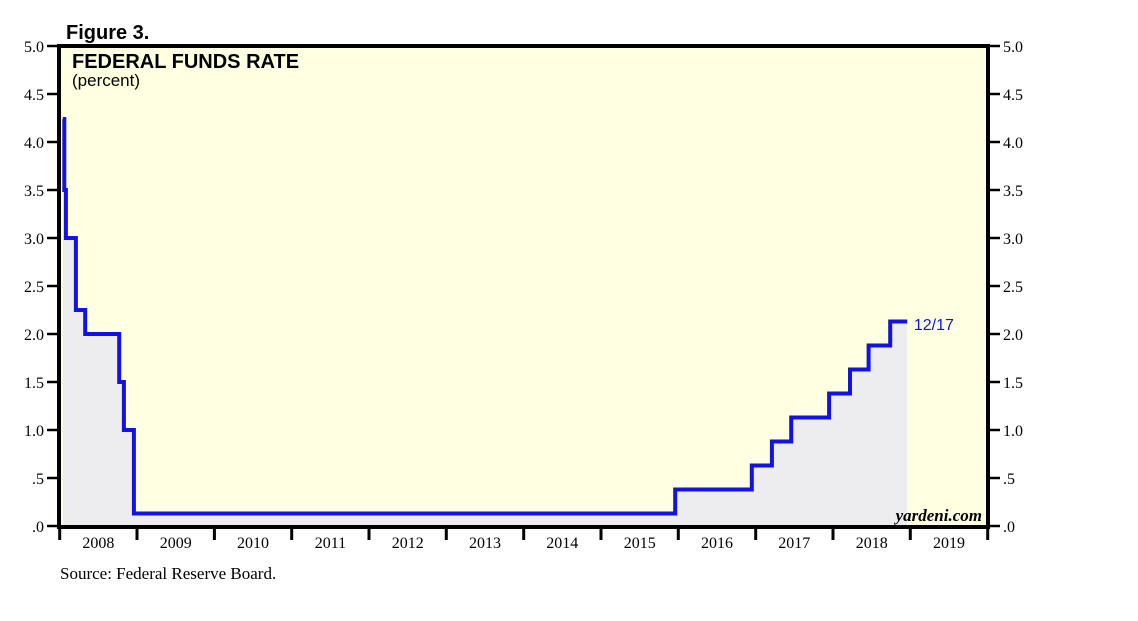 This screenshot has width=1138, height=621. I want to click on watermark-yardeni: yardeni.com, so click(938, 515).